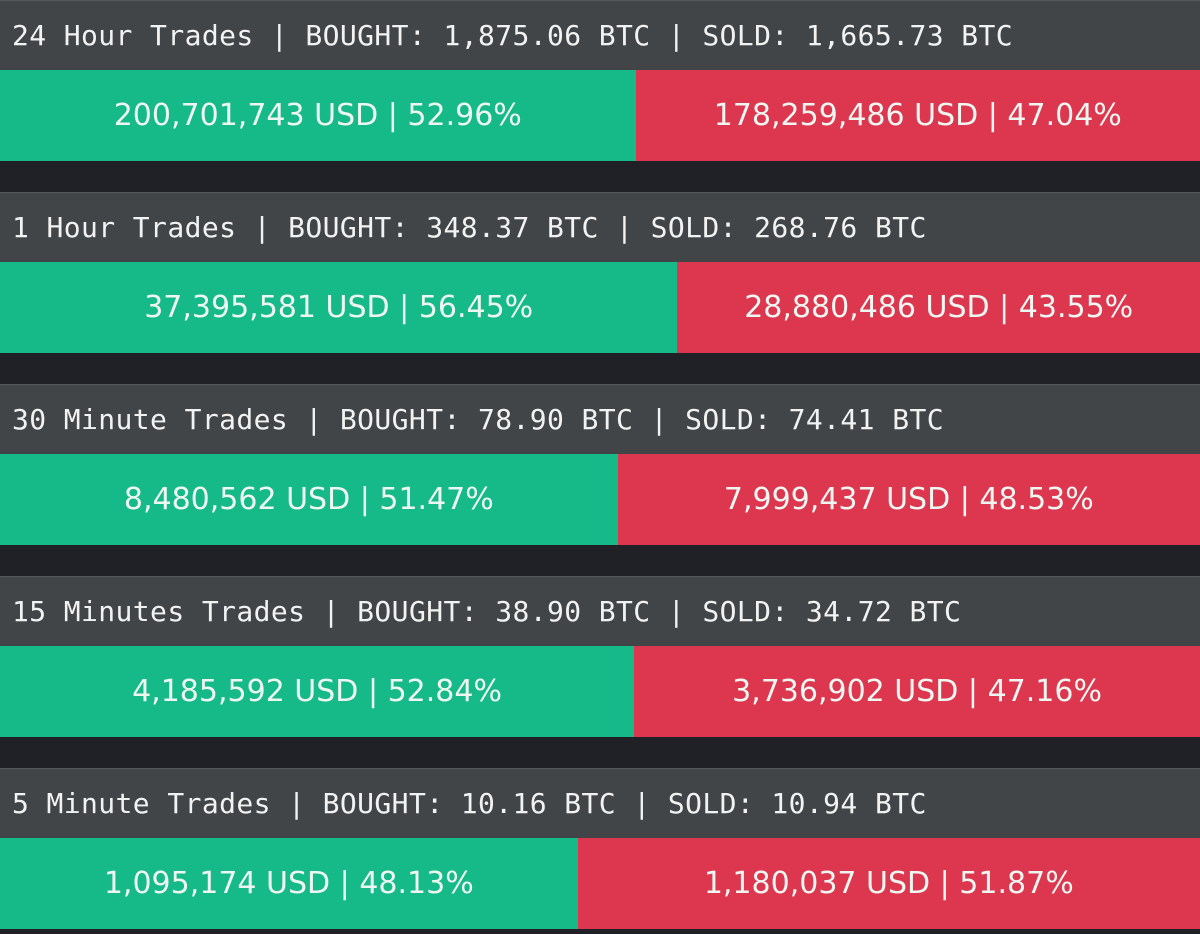 The width and height of the screenshot is (1200, 934). What do you see at coordinates (883, 611) in the screenshot?
I see `sold-btc-value: 34.72 BTC` at bounding box center [883, 611].